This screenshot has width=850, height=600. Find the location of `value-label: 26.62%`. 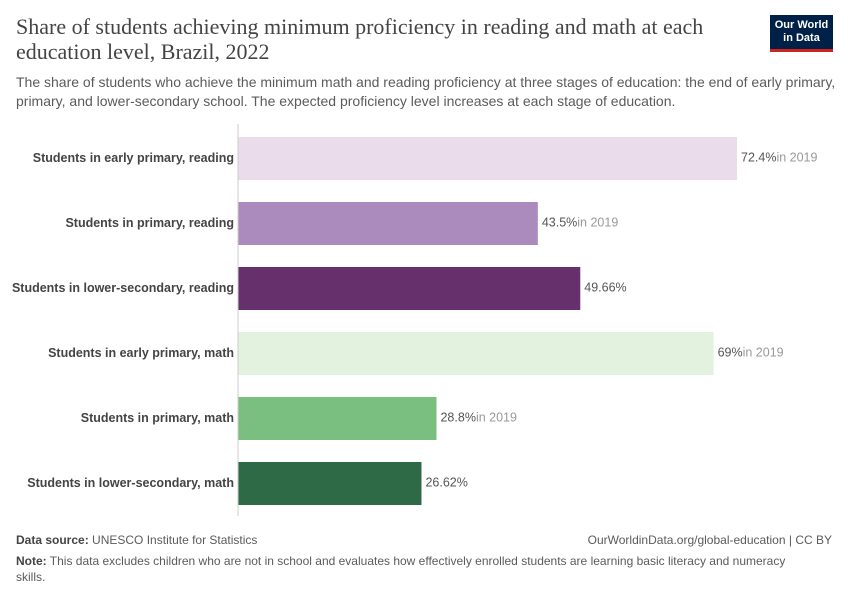

value-label: 26.62% is located at coordinates (446, 483).